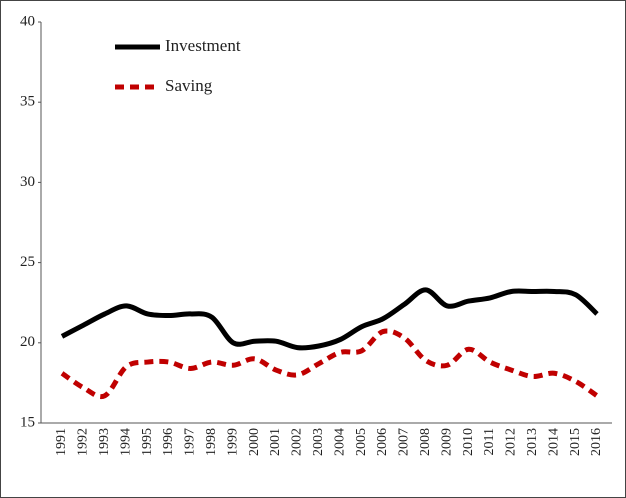  I want to click on x-tick-label: 2002, so click(297, 442).